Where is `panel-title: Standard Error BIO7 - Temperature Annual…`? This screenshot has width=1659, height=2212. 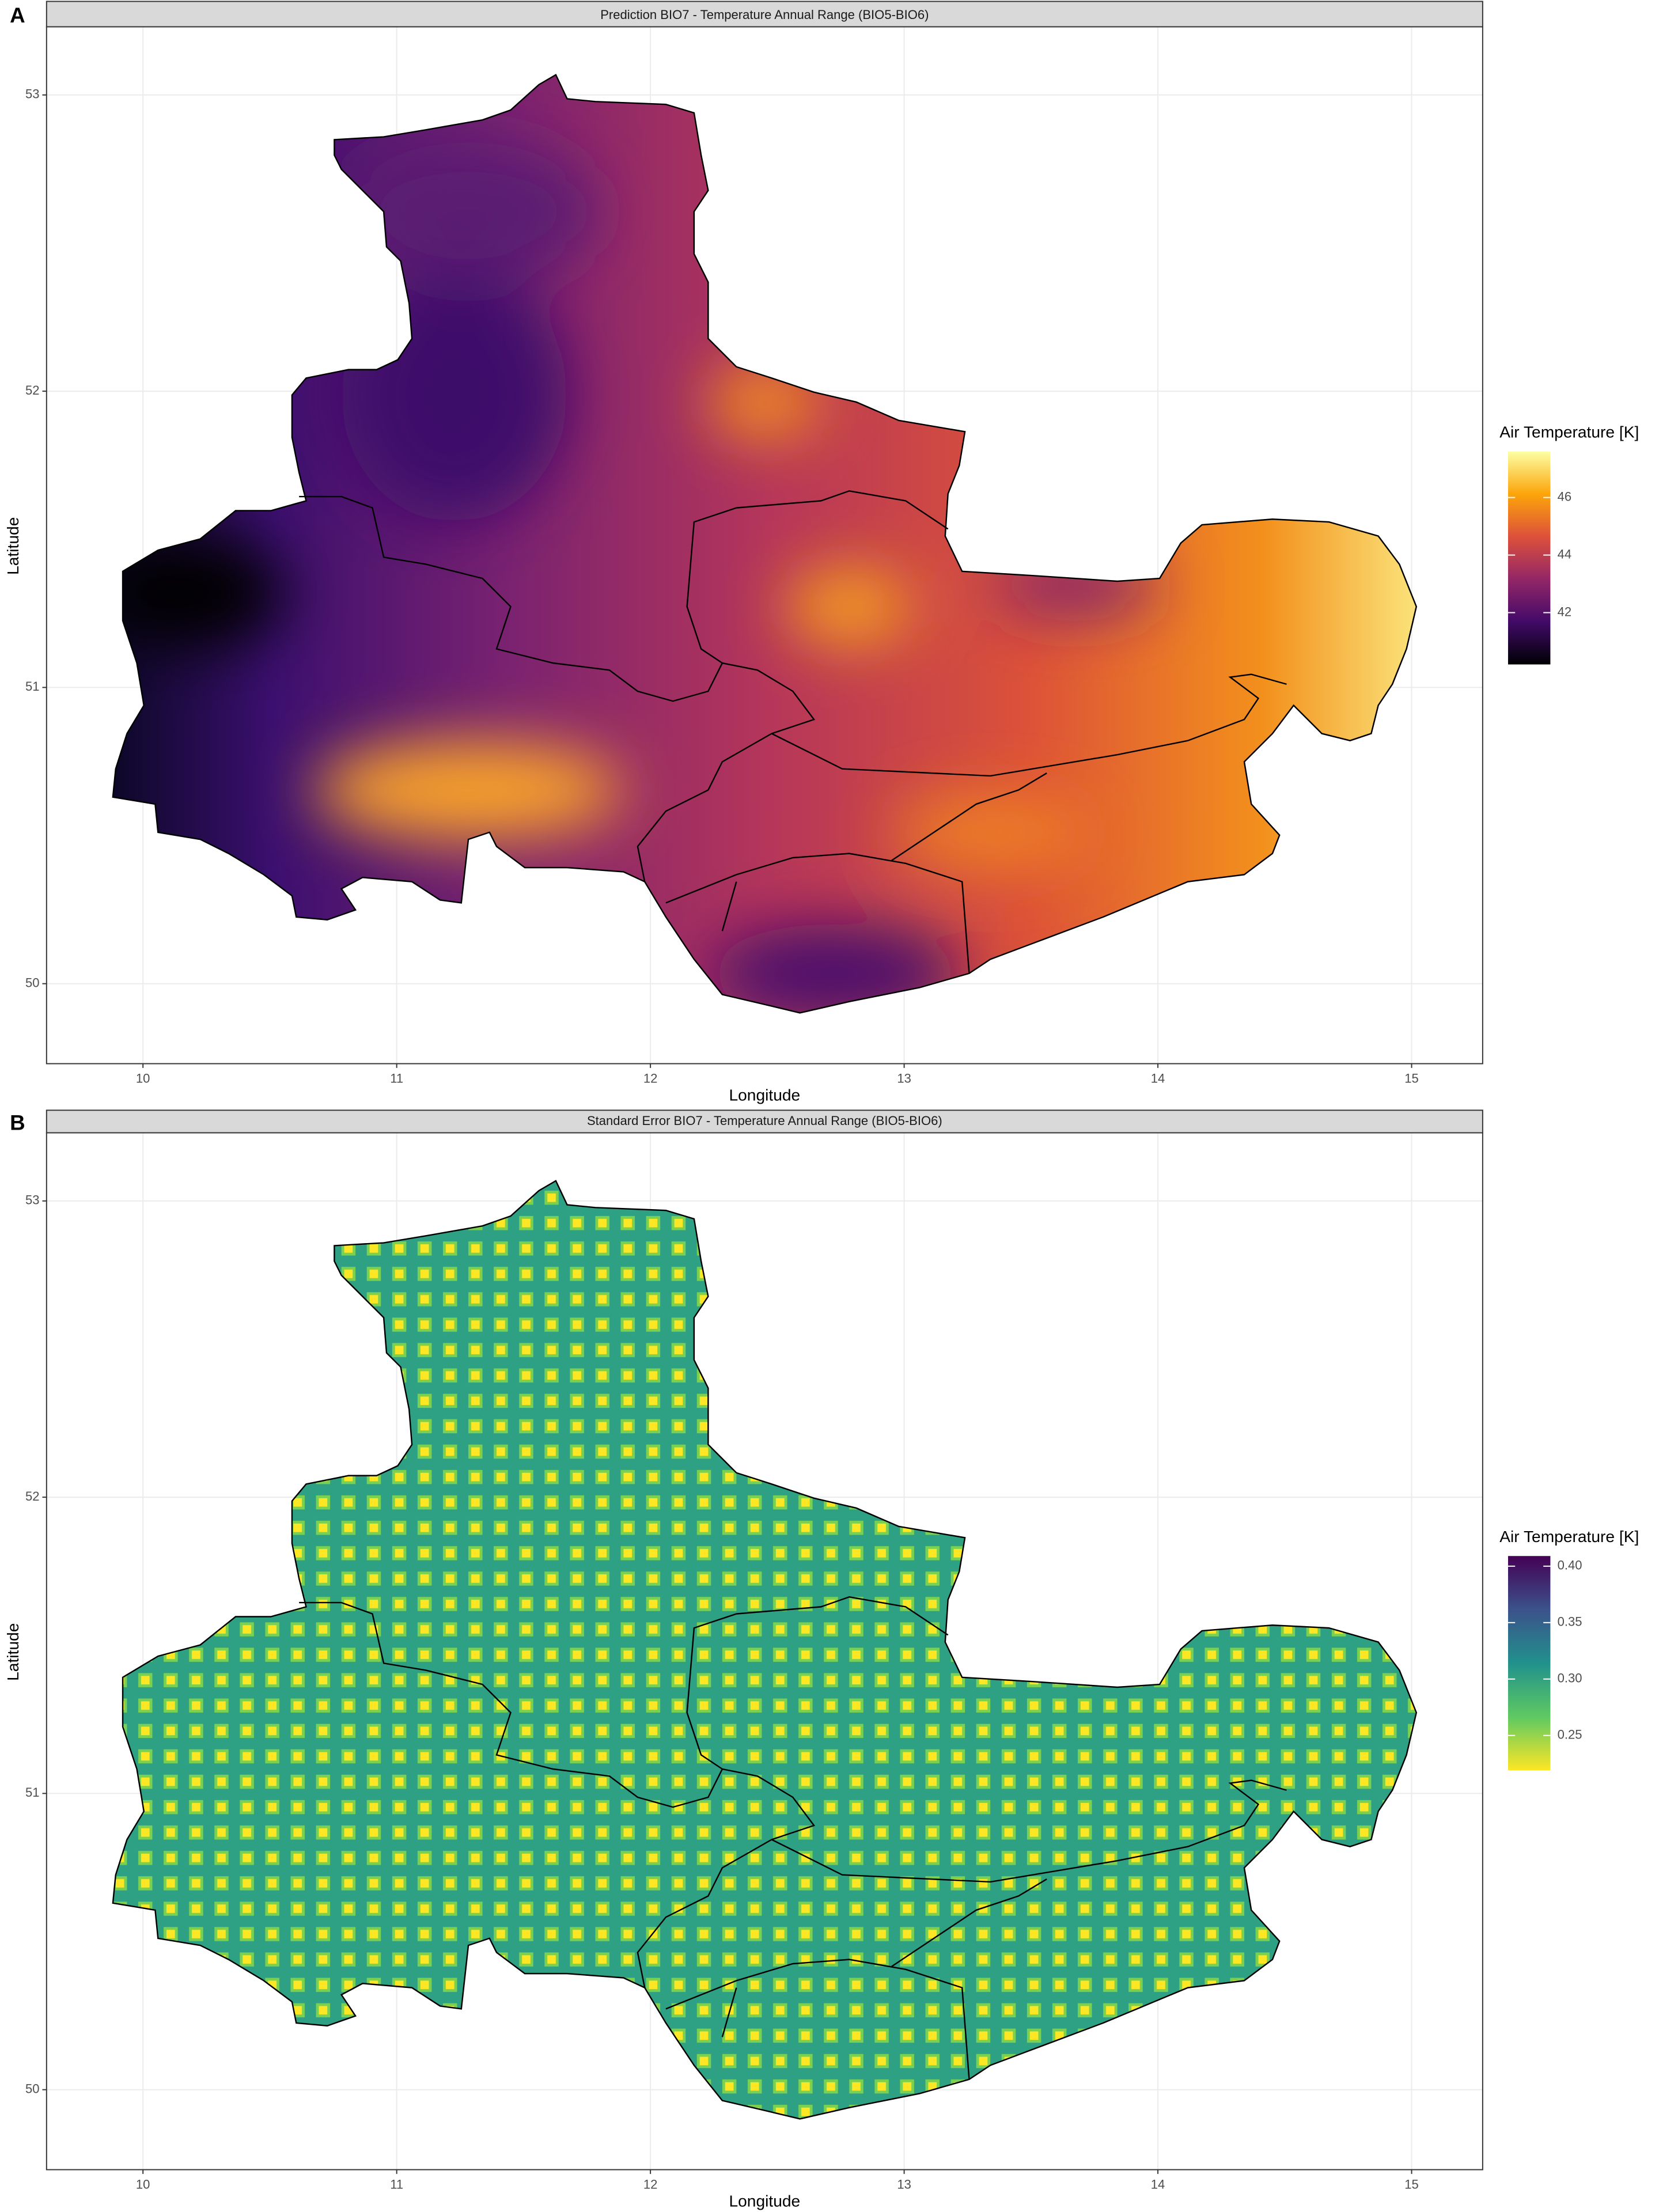
panel-title: Standard Error BIO7 - Temperature Annual… is located at coordinates (764, 1120).